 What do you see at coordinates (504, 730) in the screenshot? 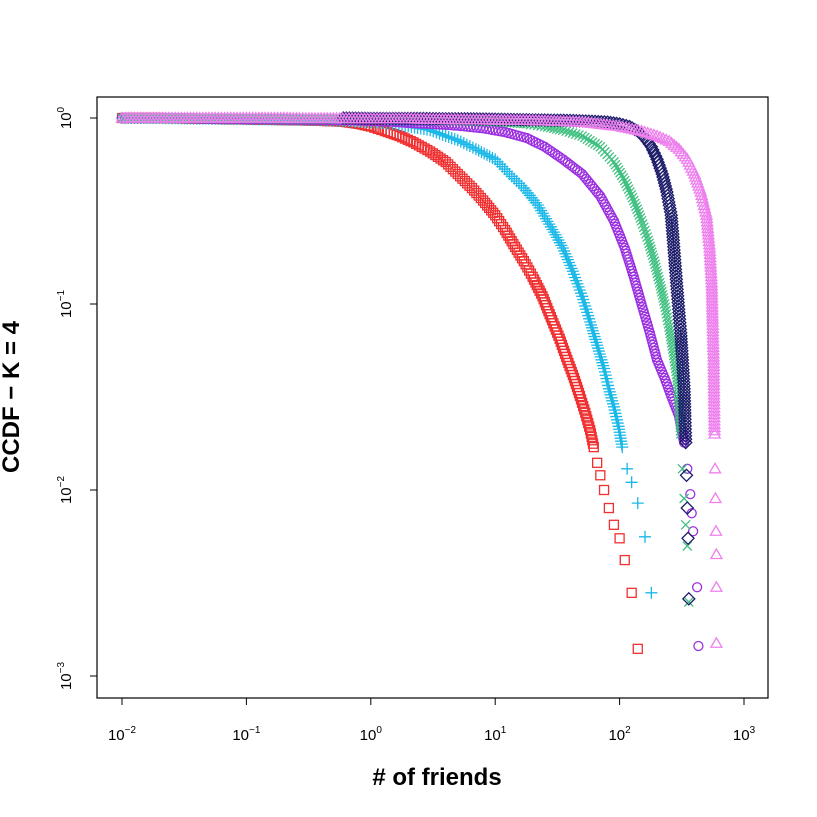
I see `x-tick-exponent: 1` at bounding box center [504, 730].